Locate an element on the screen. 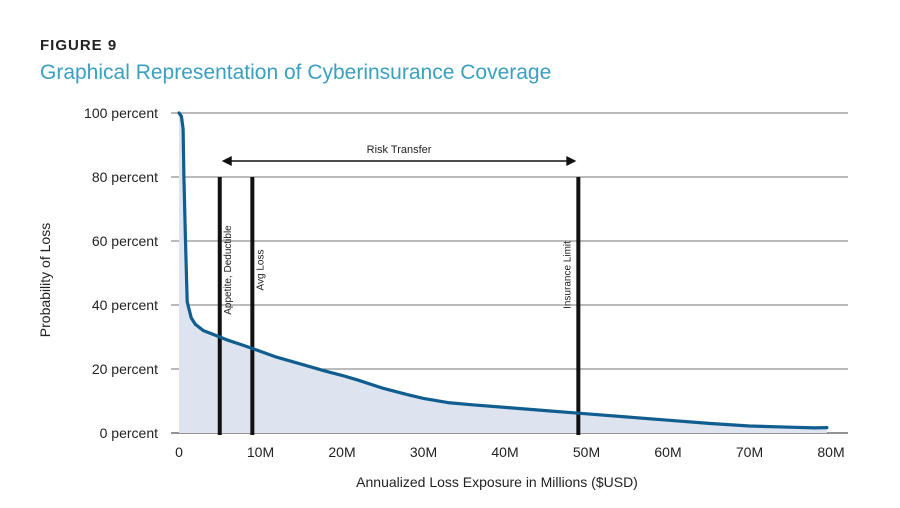 The width and height of the screenshot is (900, 508). x-tick-label: 50M is located at coordinates (586, 452).